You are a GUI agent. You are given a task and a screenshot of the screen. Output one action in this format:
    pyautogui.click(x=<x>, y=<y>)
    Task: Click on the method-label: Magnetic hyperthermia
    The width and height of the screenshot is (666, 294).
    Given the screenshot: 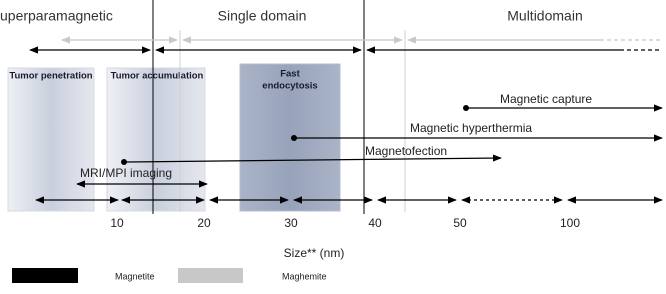 What is the action you would take?
    pyautogui.click(x=471, y=128)
    